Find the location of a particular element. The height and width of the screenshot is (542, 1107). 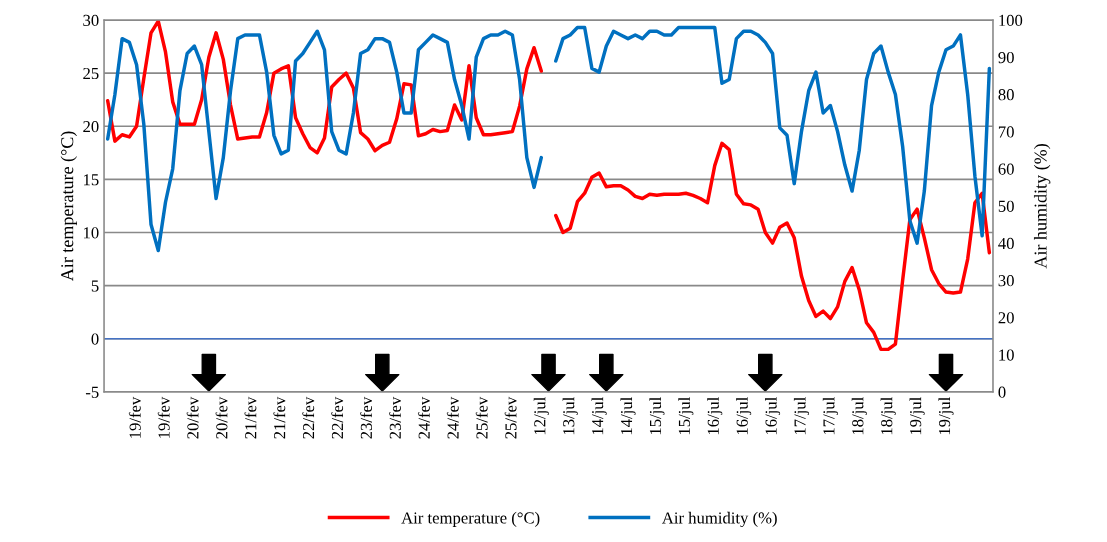

y2-tick-label: 30 is located at coordinates (1006, 281).